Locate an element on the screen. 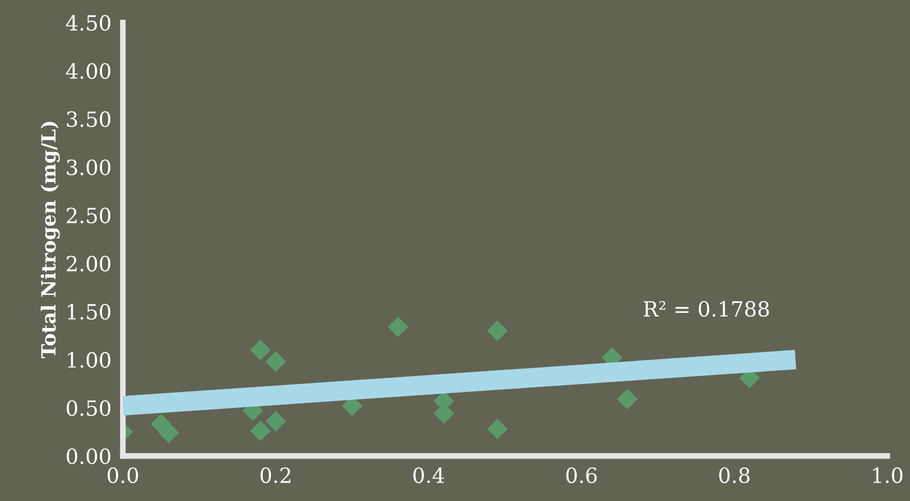 This screenshot has height=501, width=910. y-tick-label: 1.50 is located at coordinates (89, 312).